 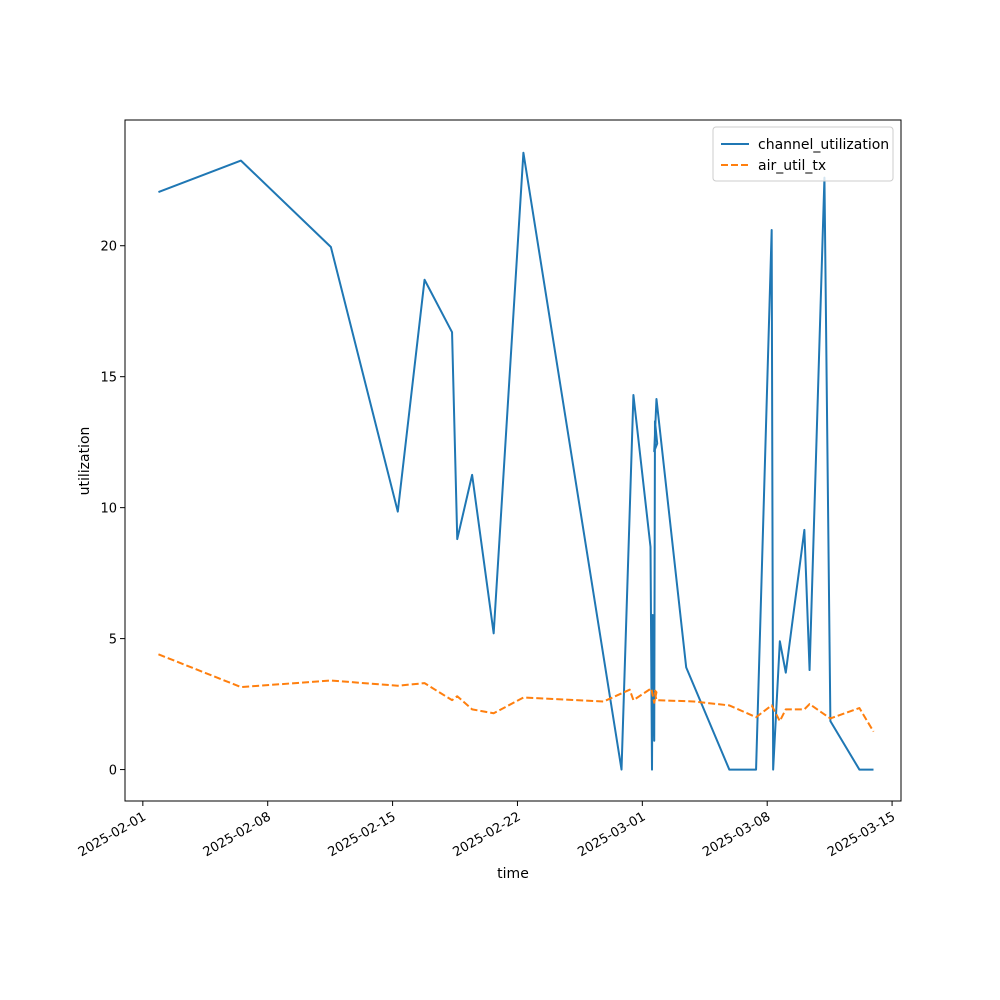 I want to click on legend-box, so click(x=803, y=154).